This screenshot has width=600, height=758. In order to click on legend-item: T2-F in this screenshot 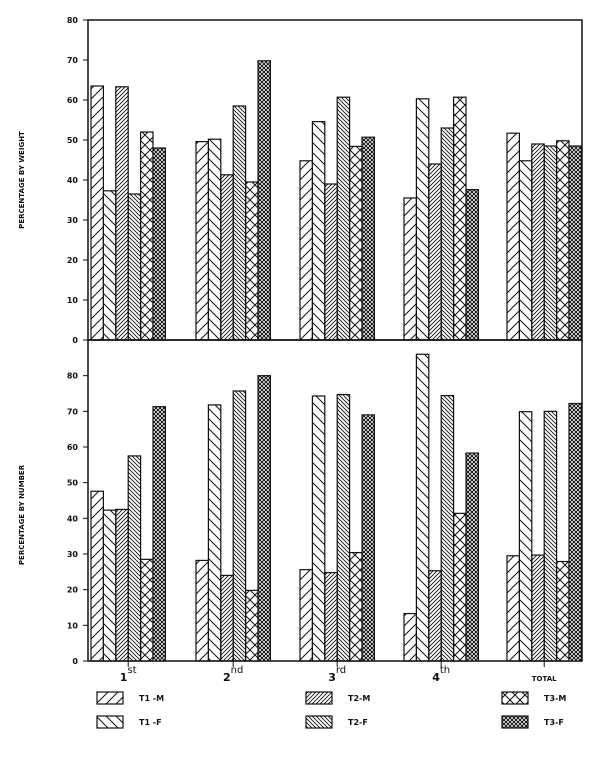, I will do `click(336, 722)`.